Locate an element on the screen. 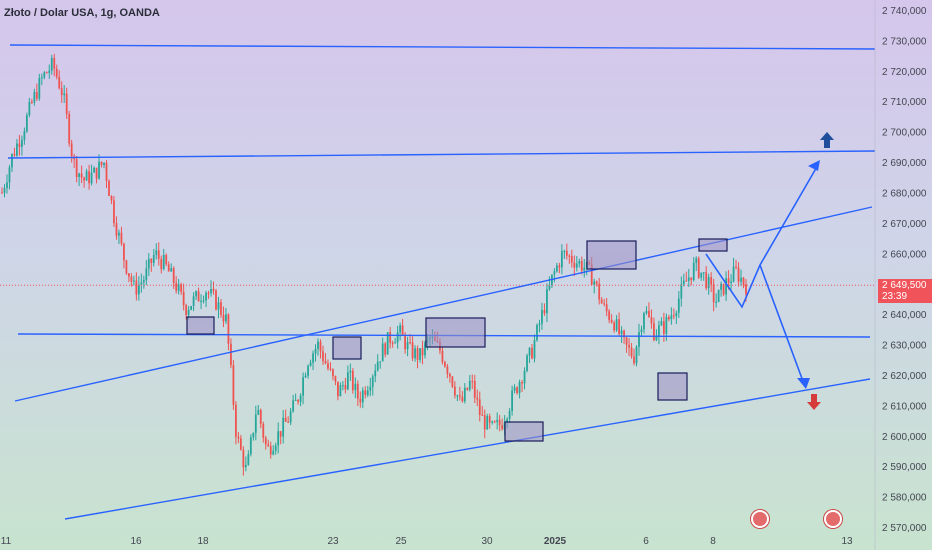 The image size is (932, 550). current-price-value: 2 649,500 is located at coordinates (904, 285).